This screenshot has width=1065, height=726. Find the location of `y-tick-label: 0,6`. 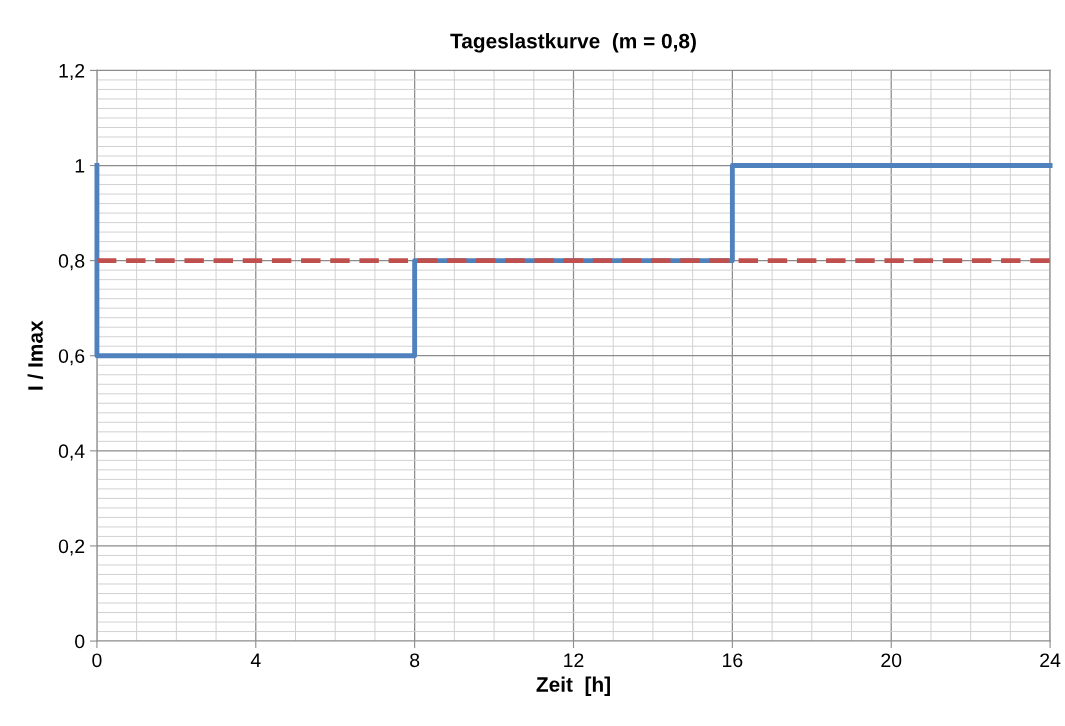

y-tick-label: 0,6 is located at coordinates (71, 357).